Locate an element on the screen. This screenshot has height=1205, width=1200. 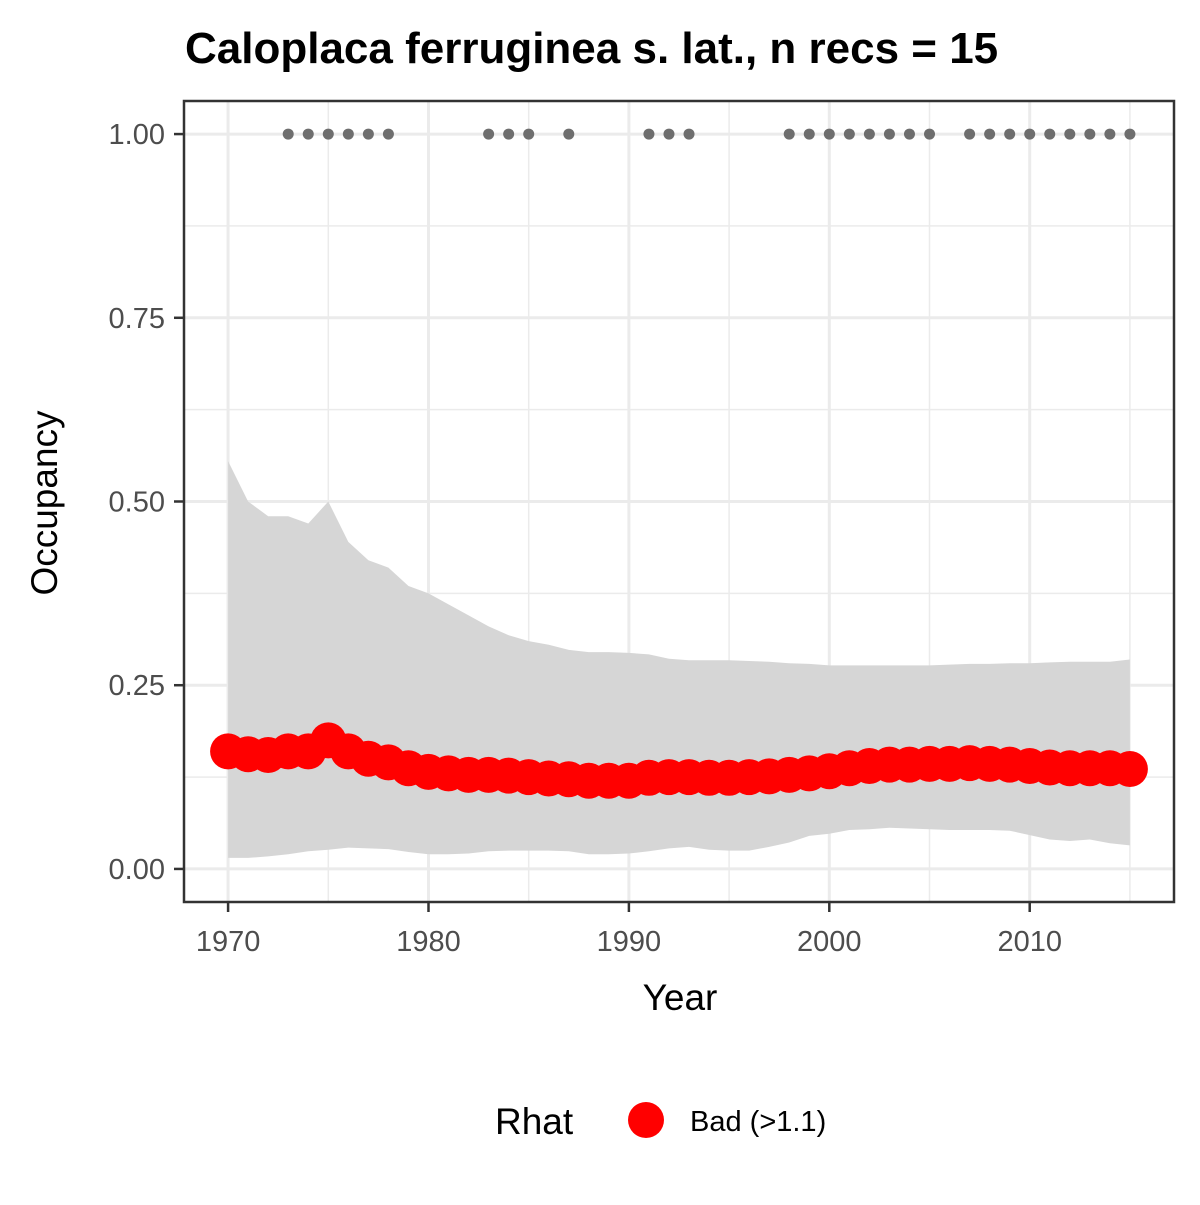
occupancy-point is located at coordinates (1129, 768).